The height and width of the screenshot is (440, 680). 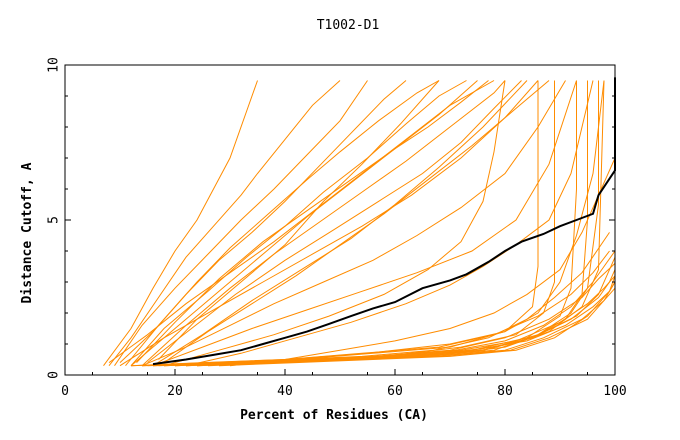 I want to click on x-tick-label: 40, so click(x=285, y=391).